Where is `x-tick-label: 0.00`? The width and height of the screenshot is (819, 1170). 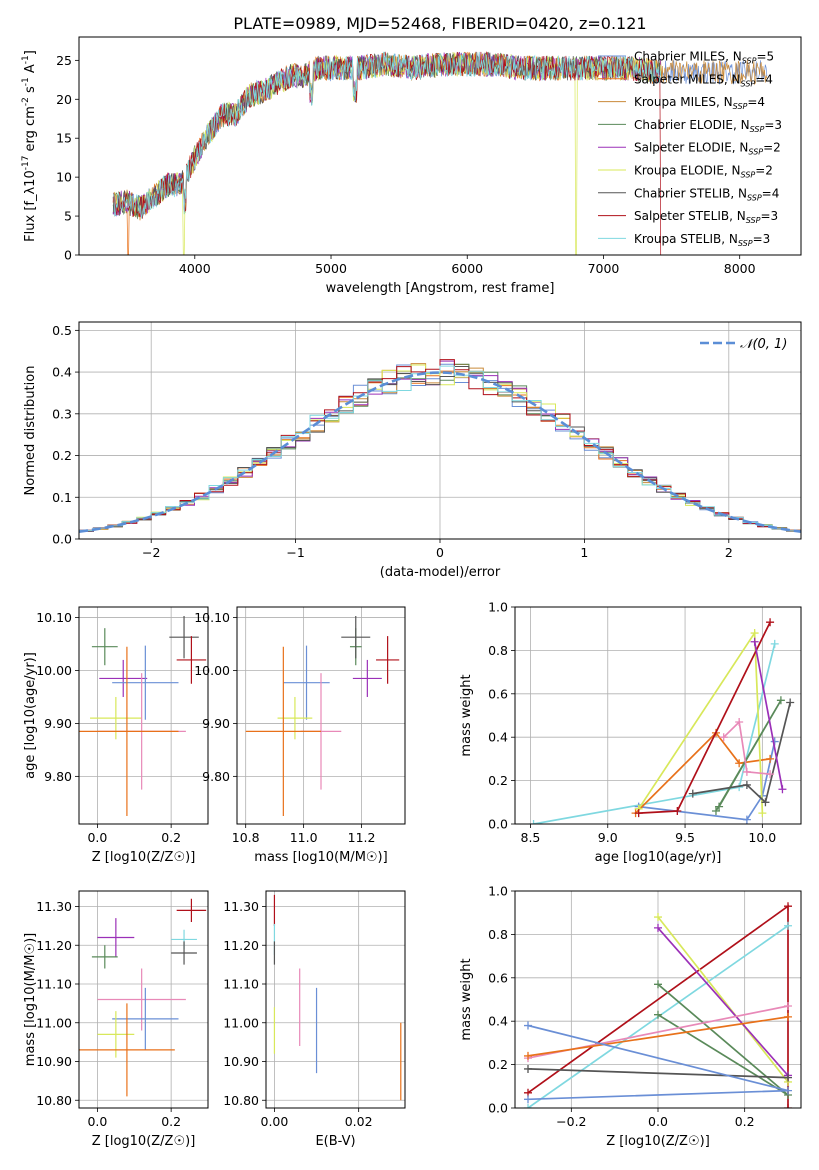 x-tick-label: 0.00 is located at coordinates (275, 1121).